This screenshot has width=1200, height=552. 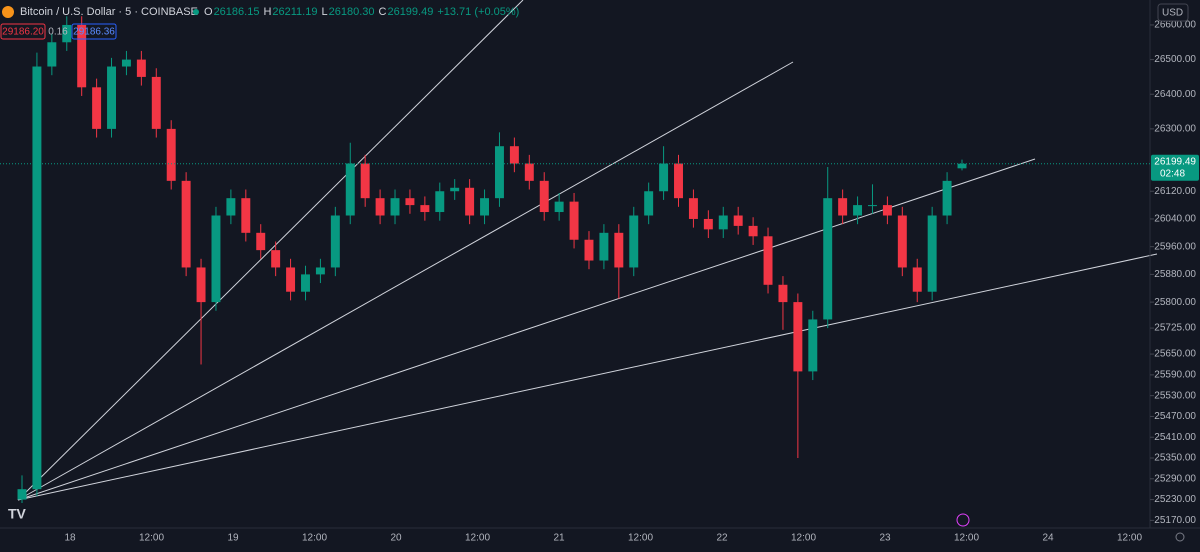 I want to click on ohlc-value: 26180.30, so click(x=352, y=12).